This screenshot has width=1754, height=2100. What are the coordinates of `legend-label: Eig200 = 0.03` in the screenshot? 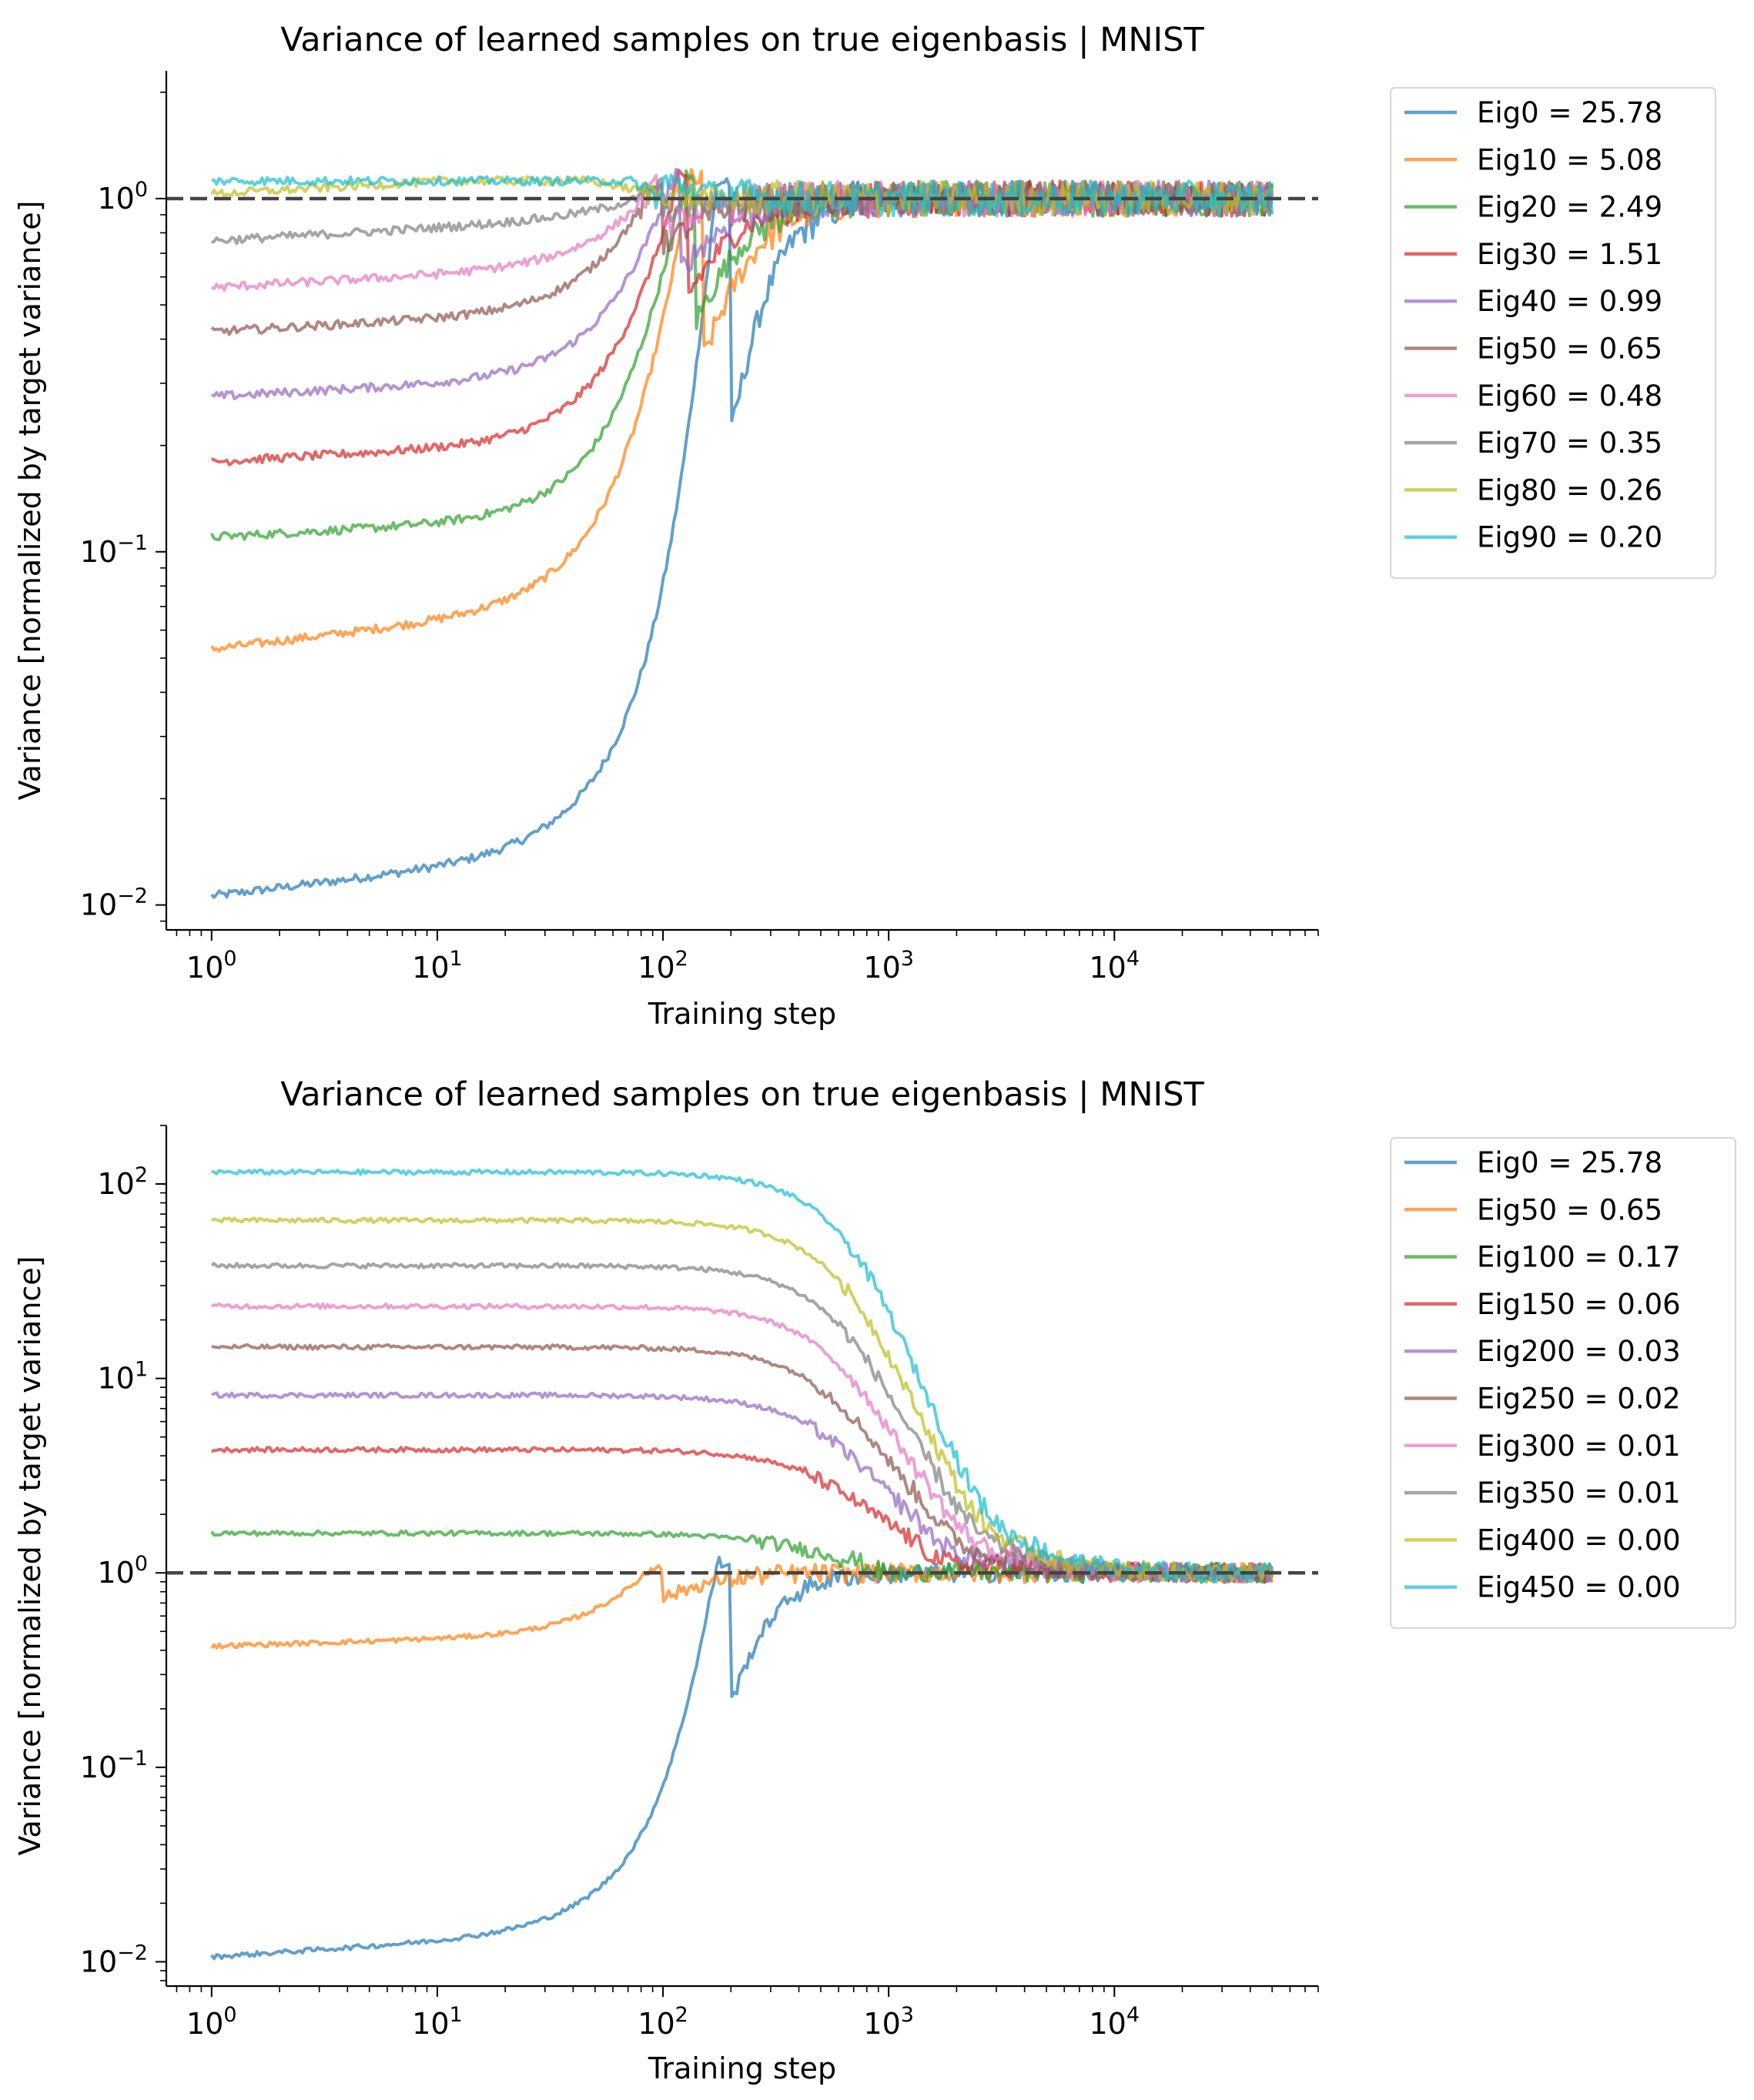 It's located at (1579, 1351).